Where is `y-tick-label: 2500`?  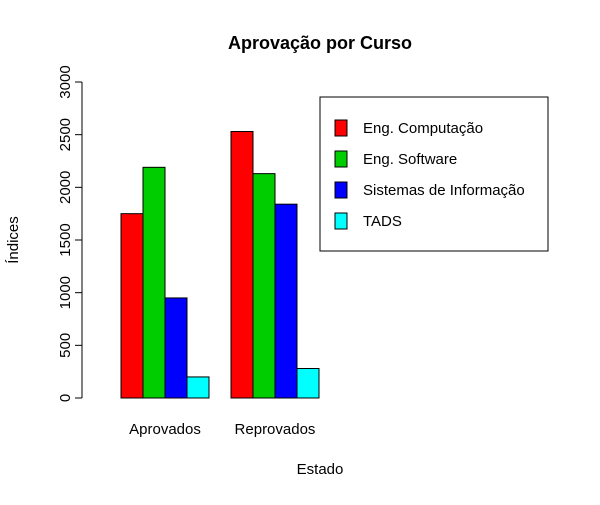 y-tick-label: 2500 is located at coordinates (65, 134).